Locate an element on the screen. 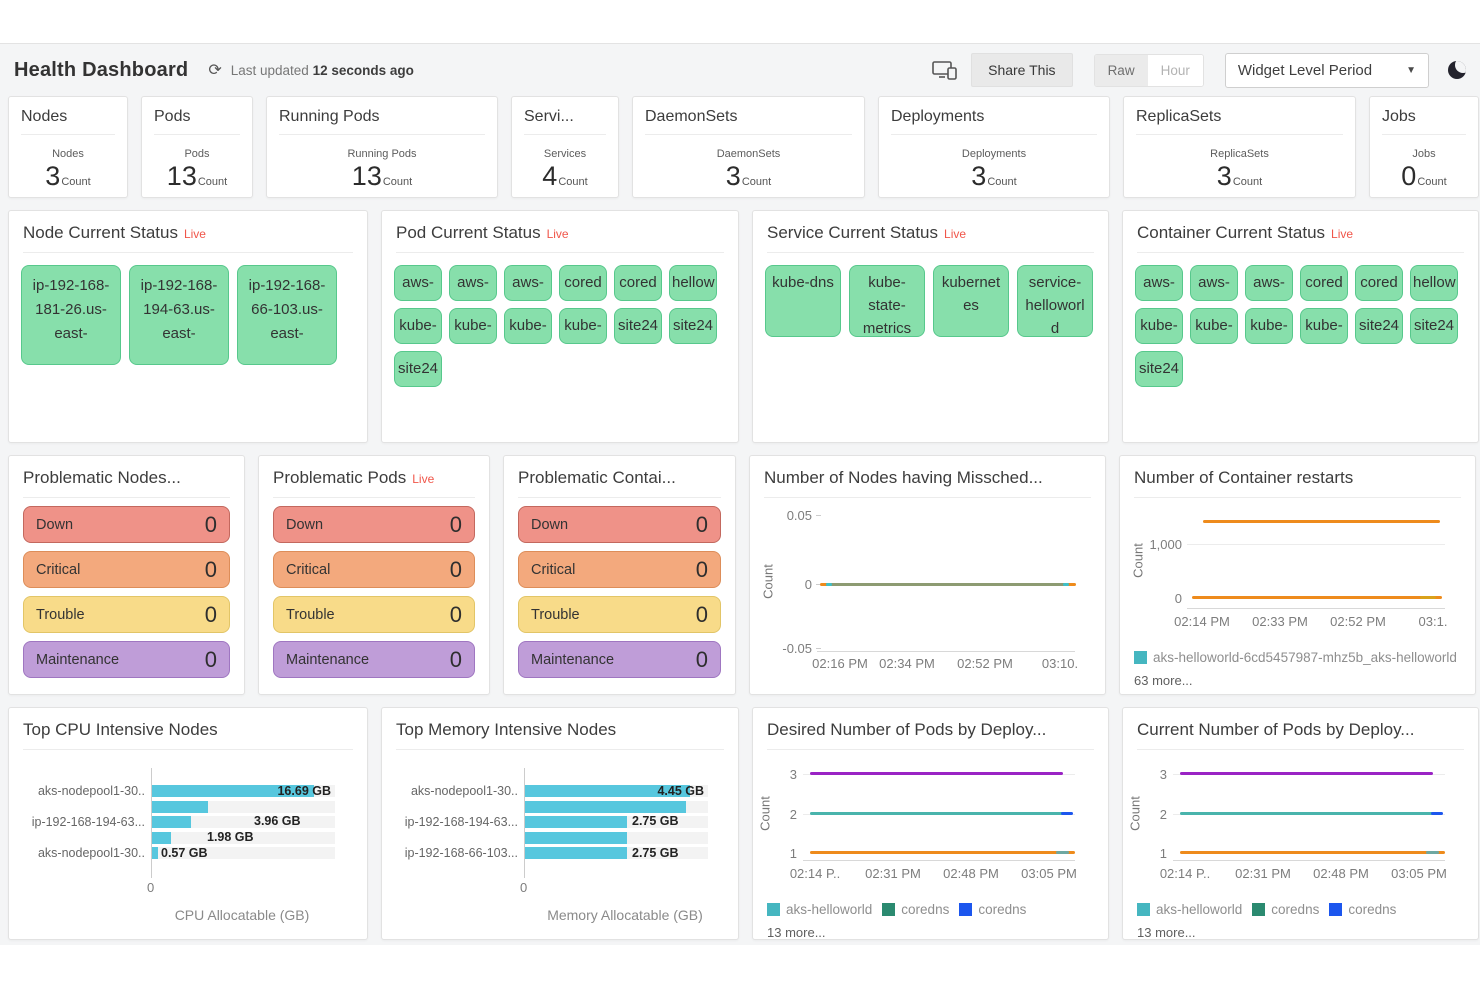  line-series-zero is located at coordinates (1317, 597).